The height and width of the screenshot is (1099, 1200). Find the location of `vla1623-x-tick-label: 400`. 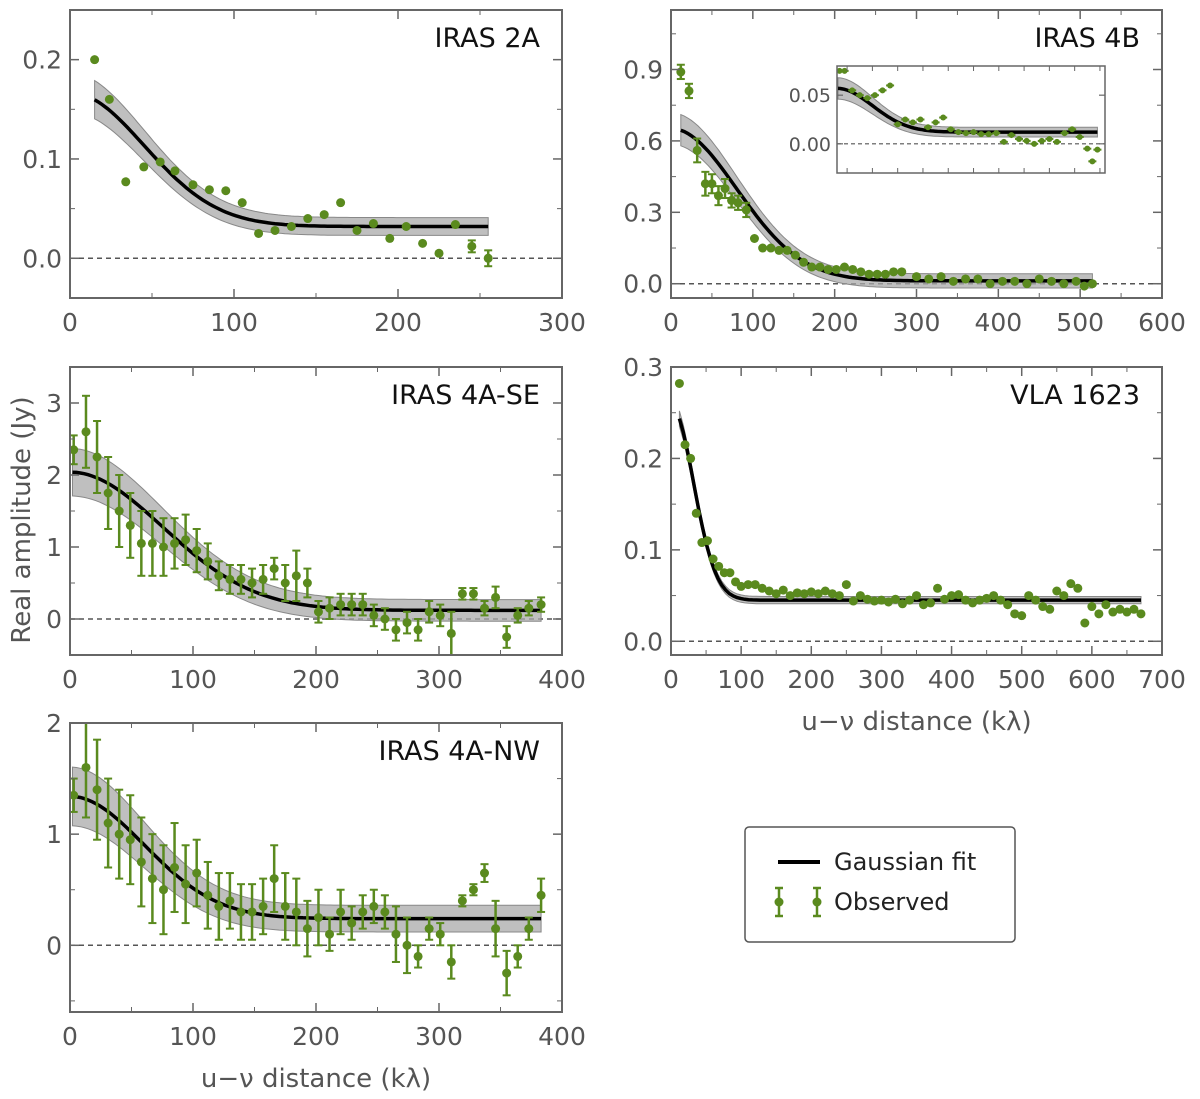

vla1623-x-tick-label: 400 is located at coordinates (952, 679).